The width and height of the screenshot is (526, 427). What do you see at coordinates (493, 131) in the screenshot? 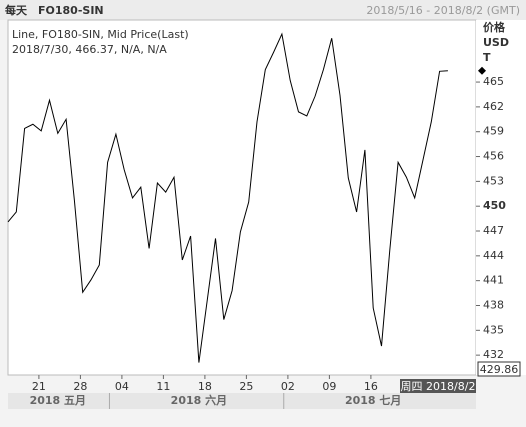
I see `y-tick-label: 459` at bounding box center [493, 131].